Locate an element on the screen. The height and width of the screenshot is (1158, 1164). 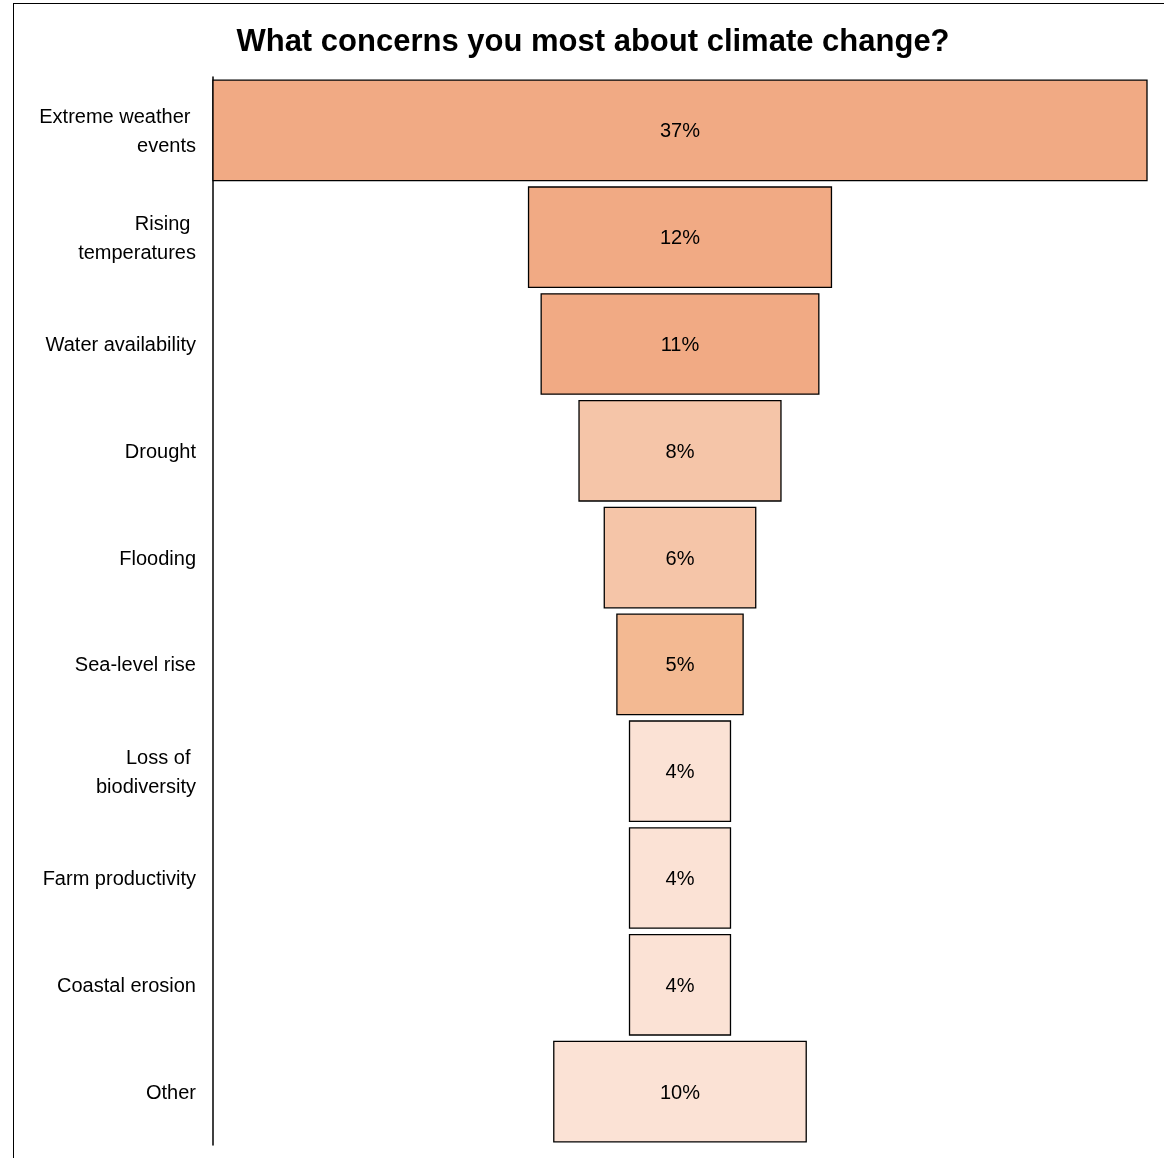
category-label: Sea-level rise is located at coordinates (135, 664).